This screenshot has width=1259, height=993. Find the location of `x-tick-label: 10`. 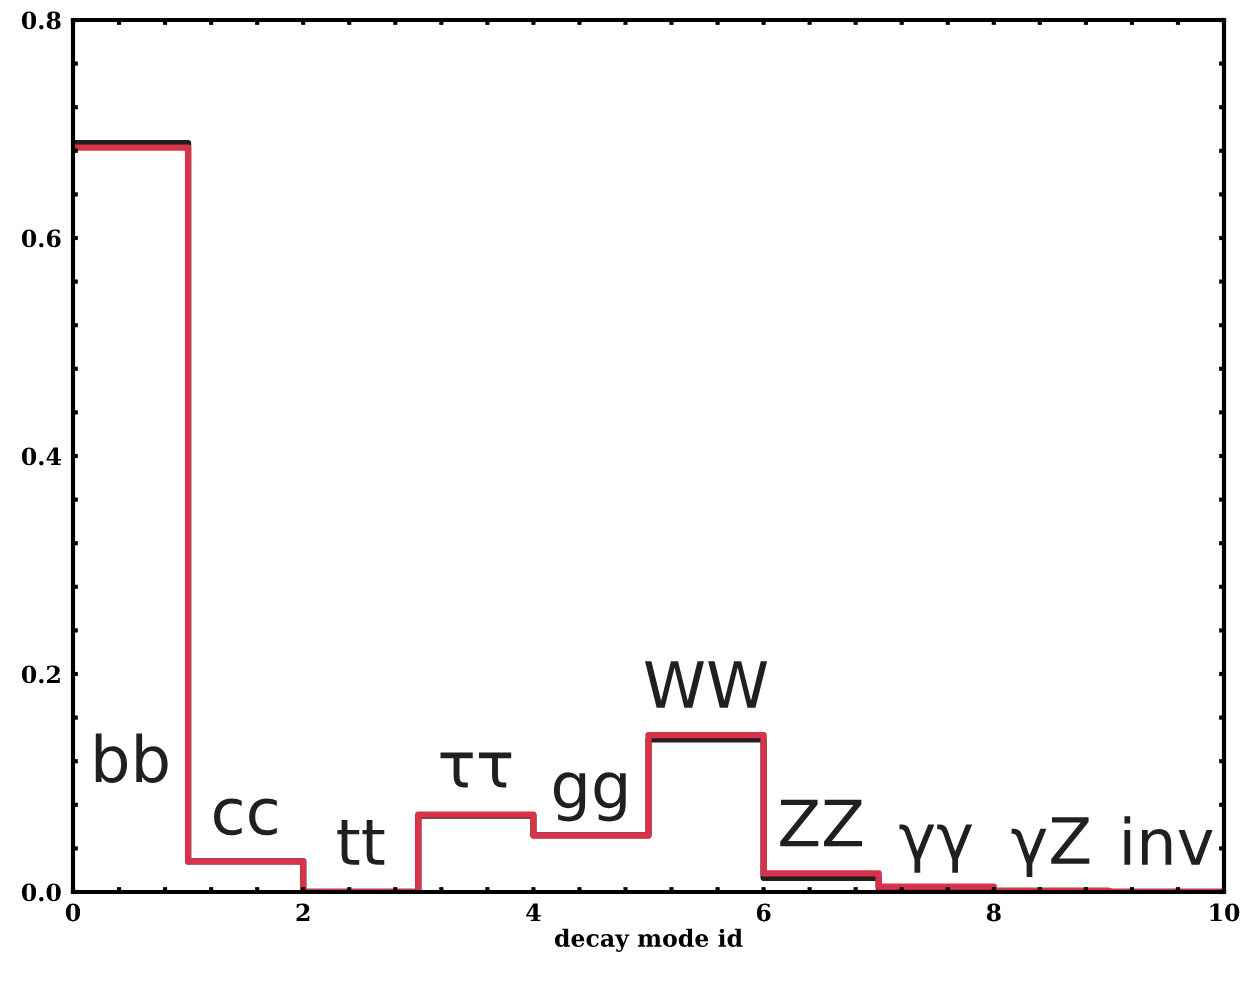

x-tick-label: 10 is located at coordinates (1225, 912).